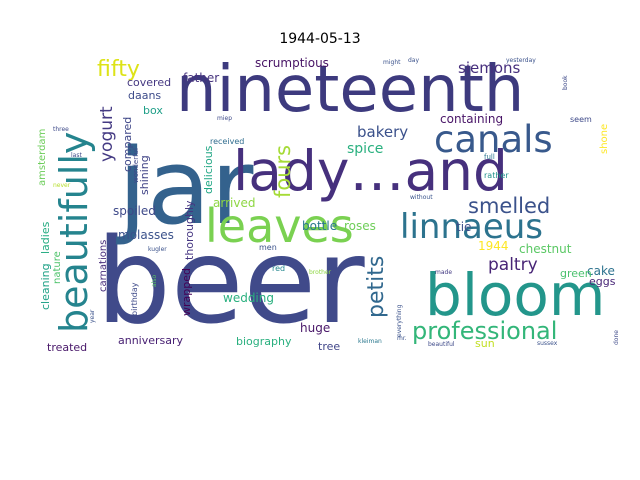  I want to click on cloud-word: beautiful, so click(441, 344).